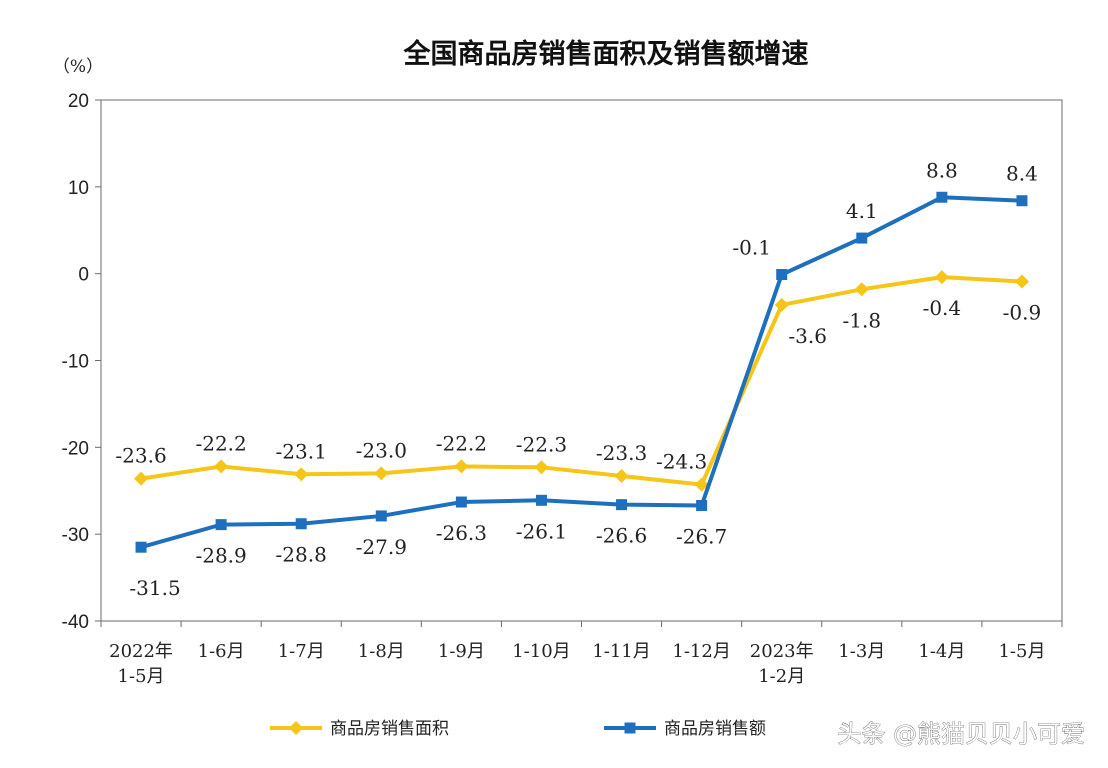  Describe the element at coordinates (1022, 174) in the screenshot. I see `data-label: 8.4` at that location.